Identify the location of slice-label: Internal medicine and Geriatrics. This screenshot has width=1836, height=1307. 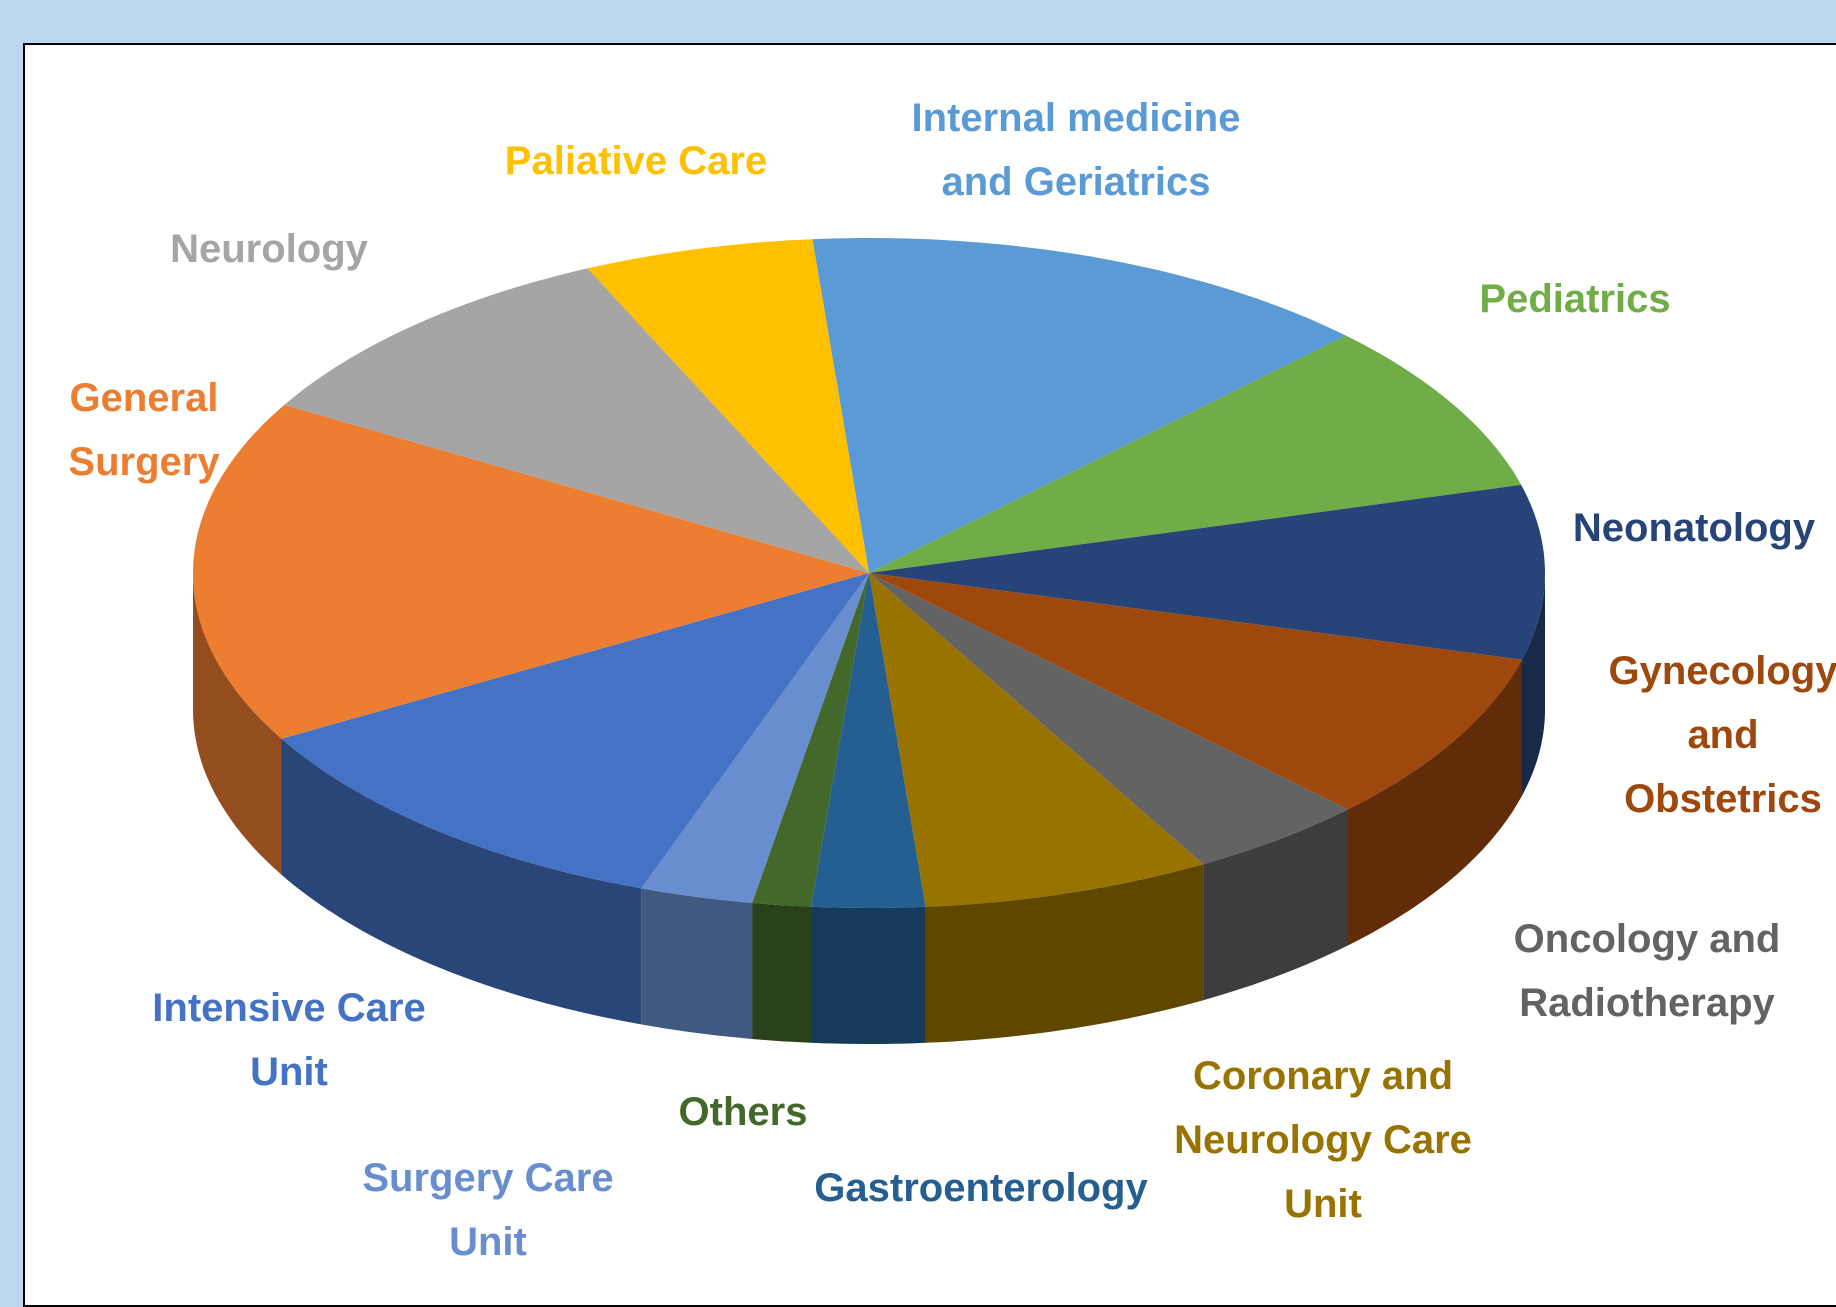
(1076, 150).